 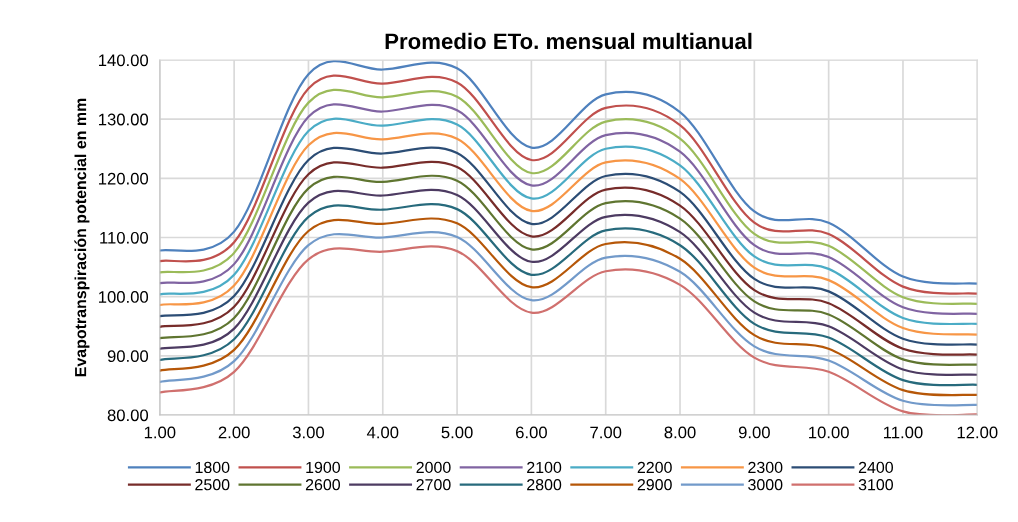 What do you see at coordinates (128, 415) in the screenshot?
I see `y-tick-label: 80.00` at bounding box center [128, 415].